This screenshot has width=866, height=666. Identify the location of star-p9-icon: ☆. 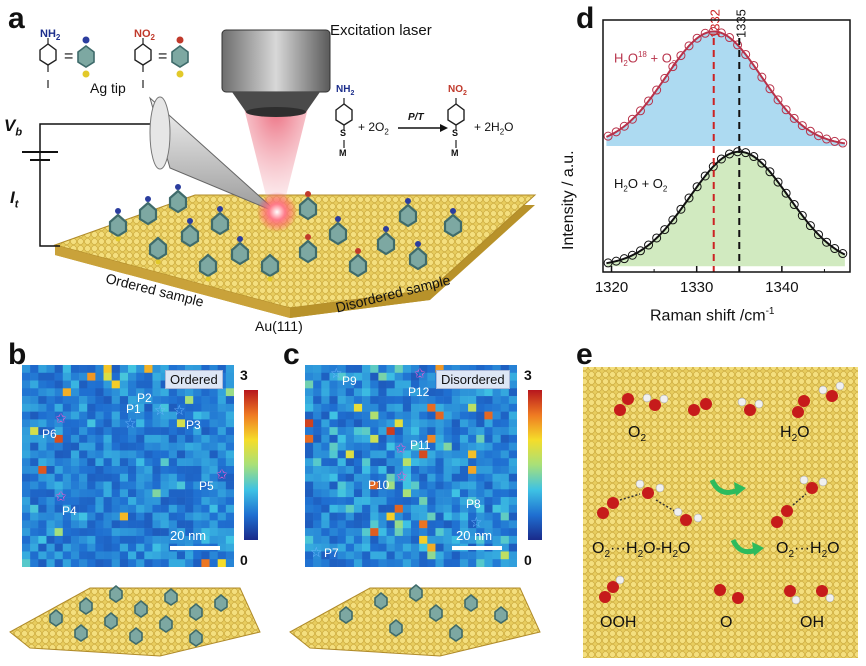
(336, 373).